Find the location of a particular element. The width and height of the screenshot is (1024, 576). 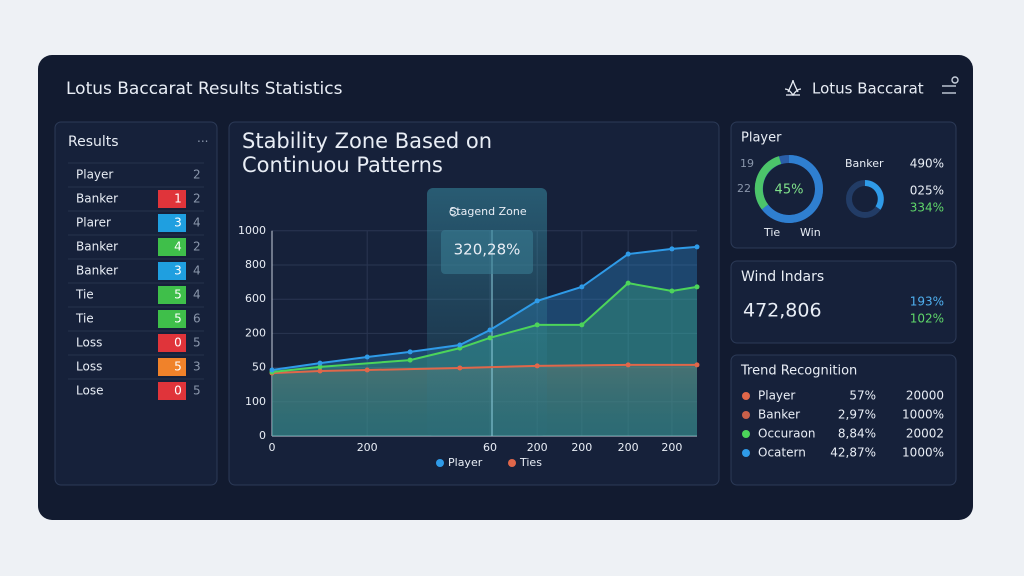

trend-name: Player is located at coordinates (776, 396).